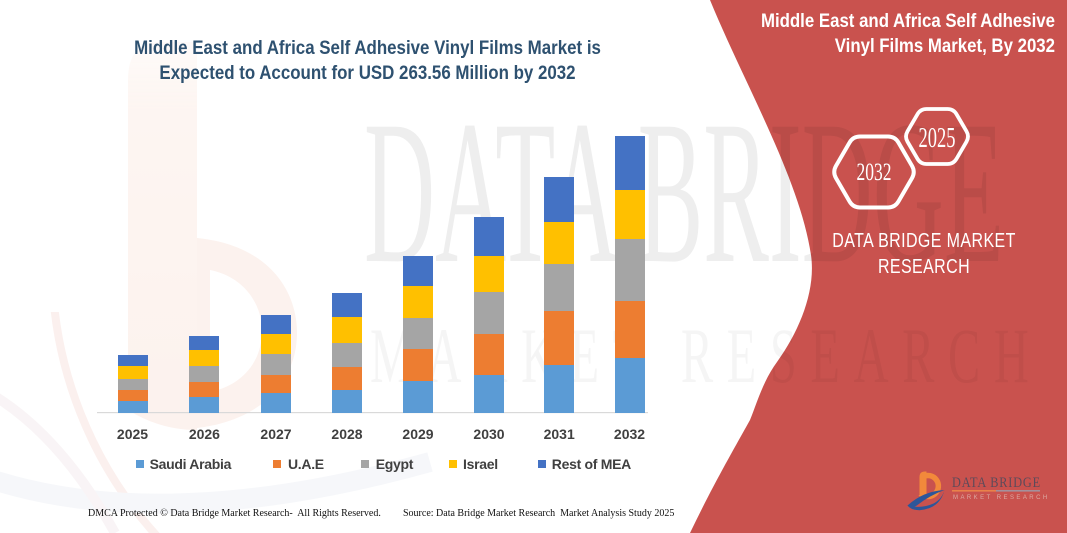 The width and height of the screenshot is (1067, 533). Describe the element at coordinates (996, 482) in the screenshot. I see `svg-text: DATA BRIDGE` at that location.